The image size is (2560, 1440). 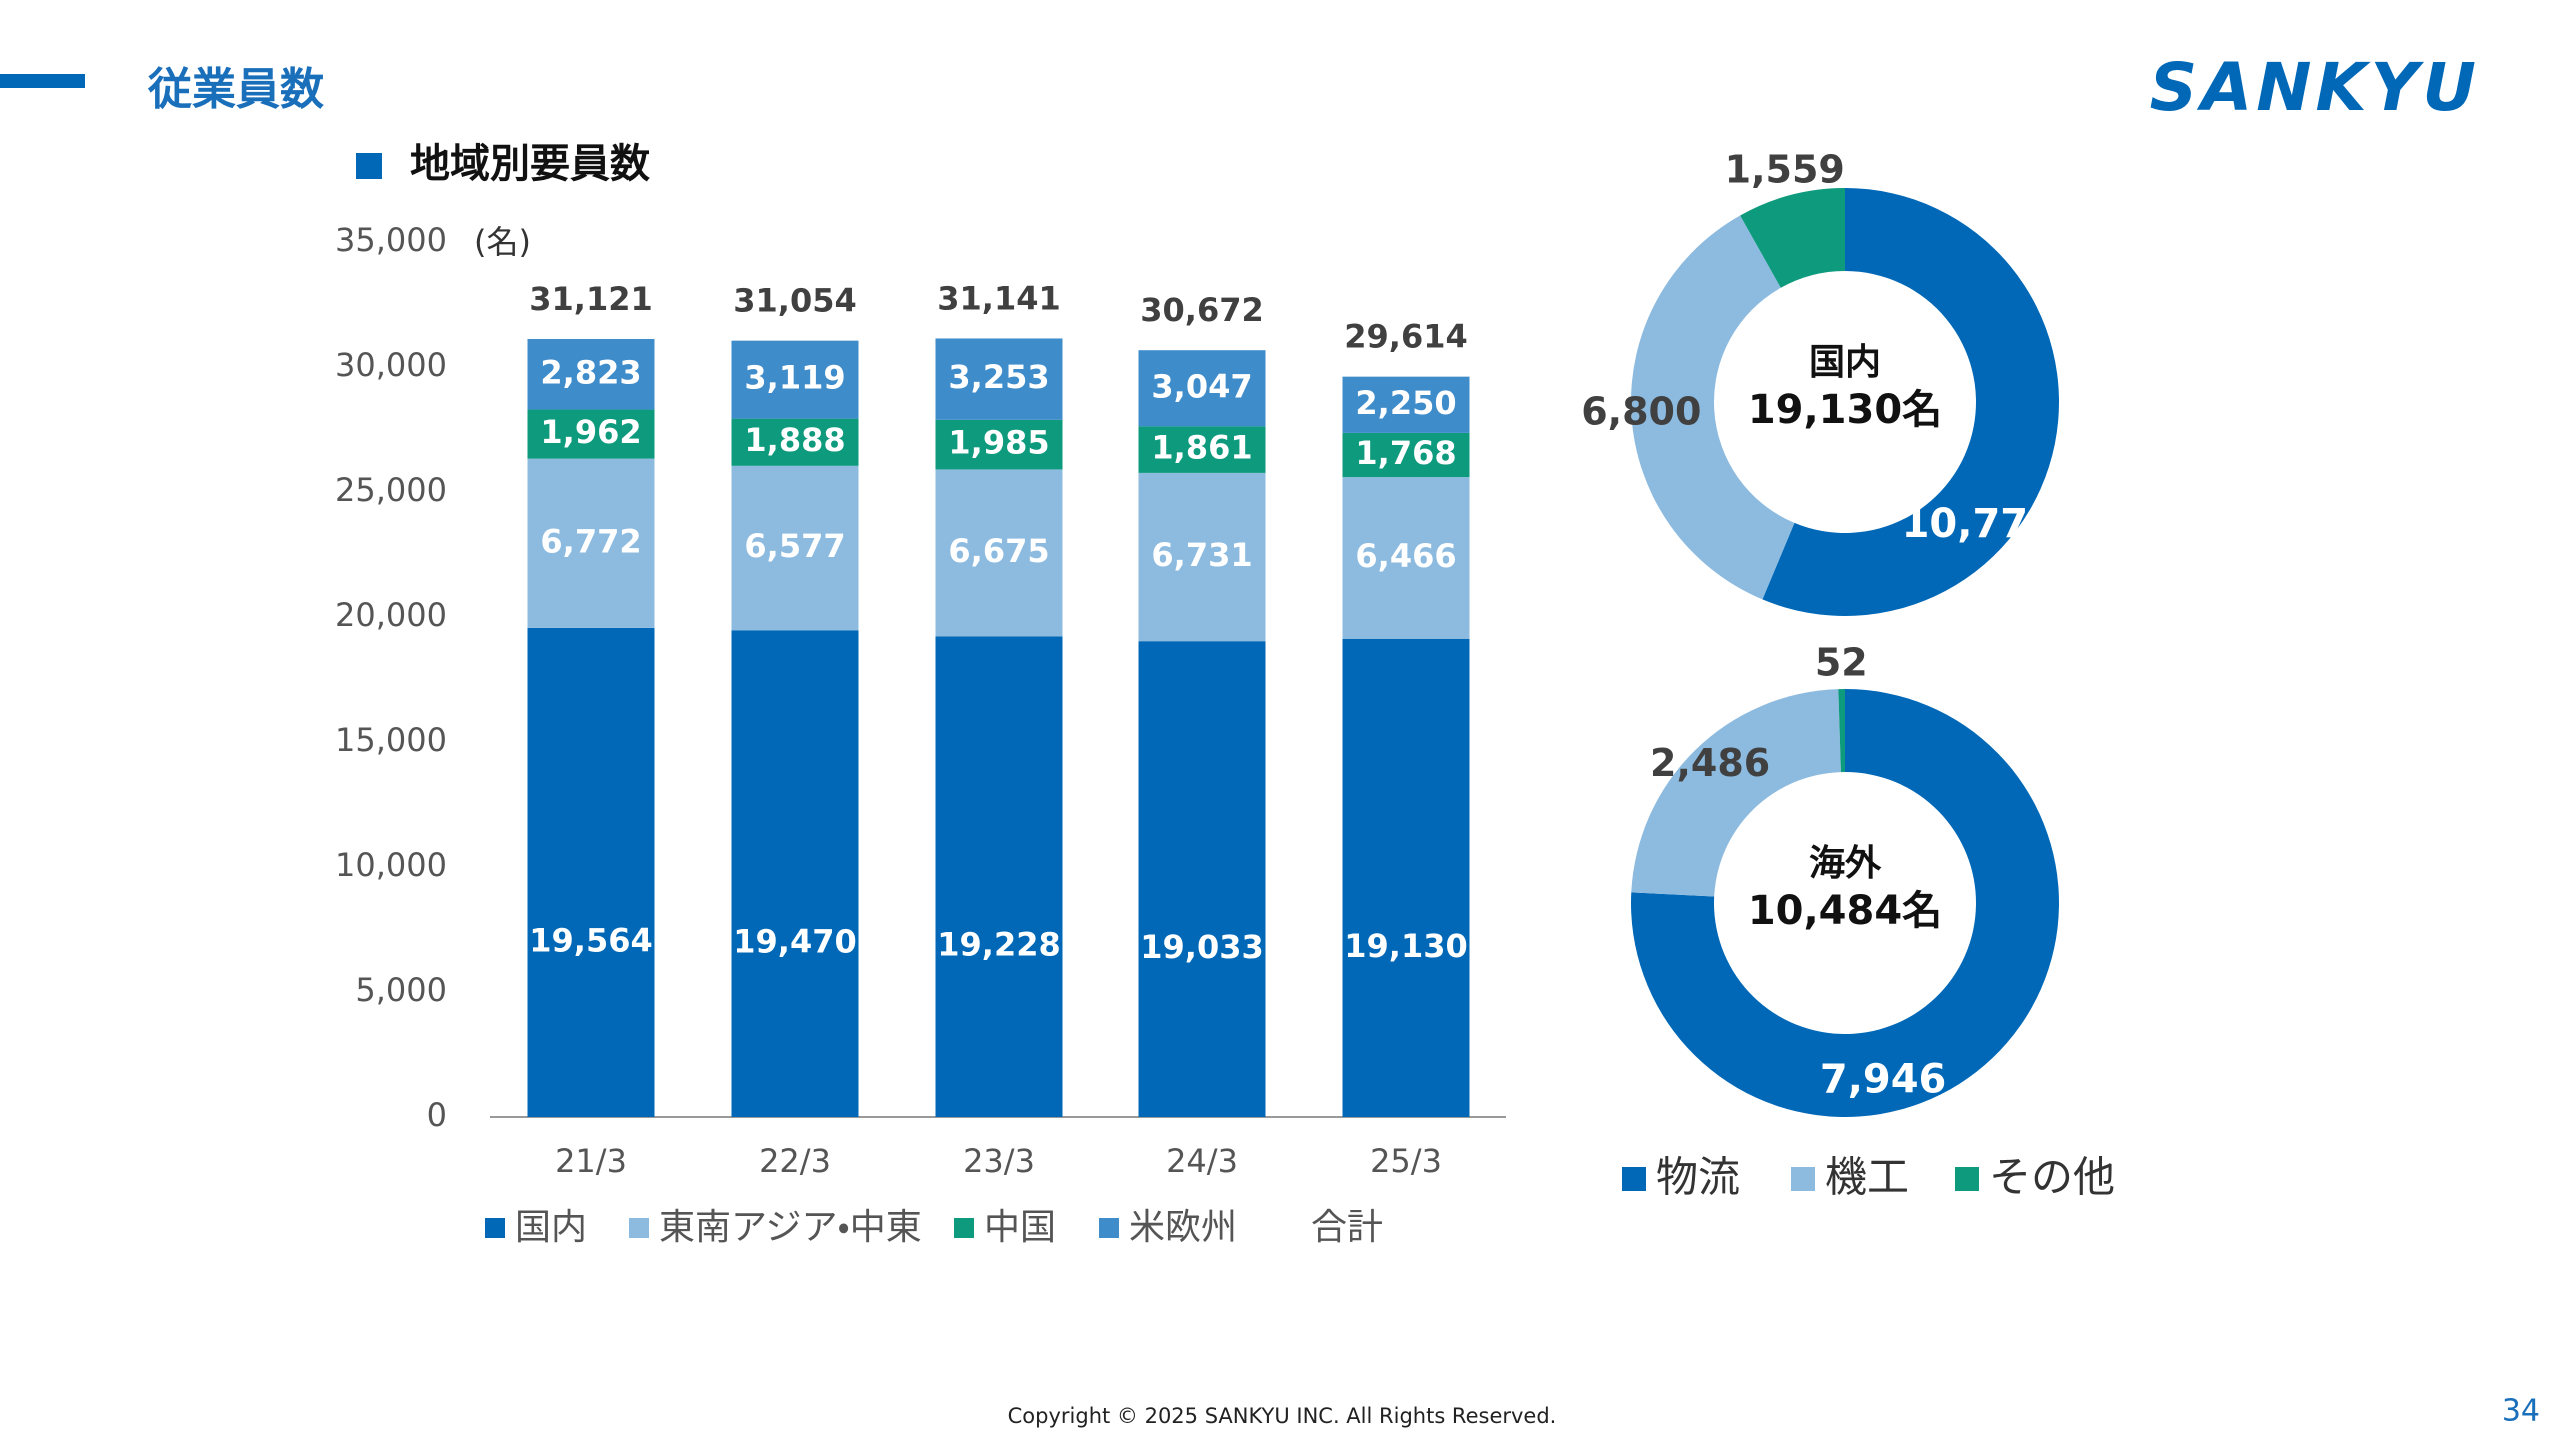 I want to click on x-tick-label: 22/3, so click(x=795, y=1161).